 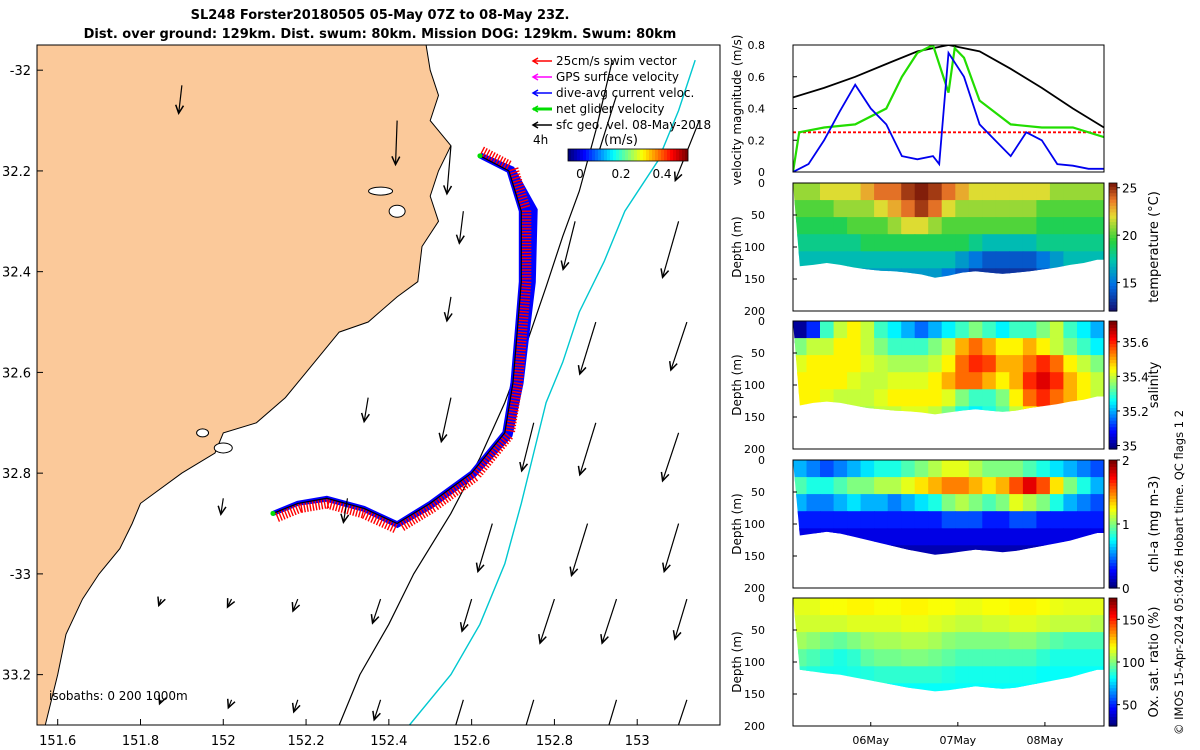 What do you see at coordinates (1126, 589) in the screenshot?
I see `colorbar-tick-label: 0` at bounding box center [1126, 589].